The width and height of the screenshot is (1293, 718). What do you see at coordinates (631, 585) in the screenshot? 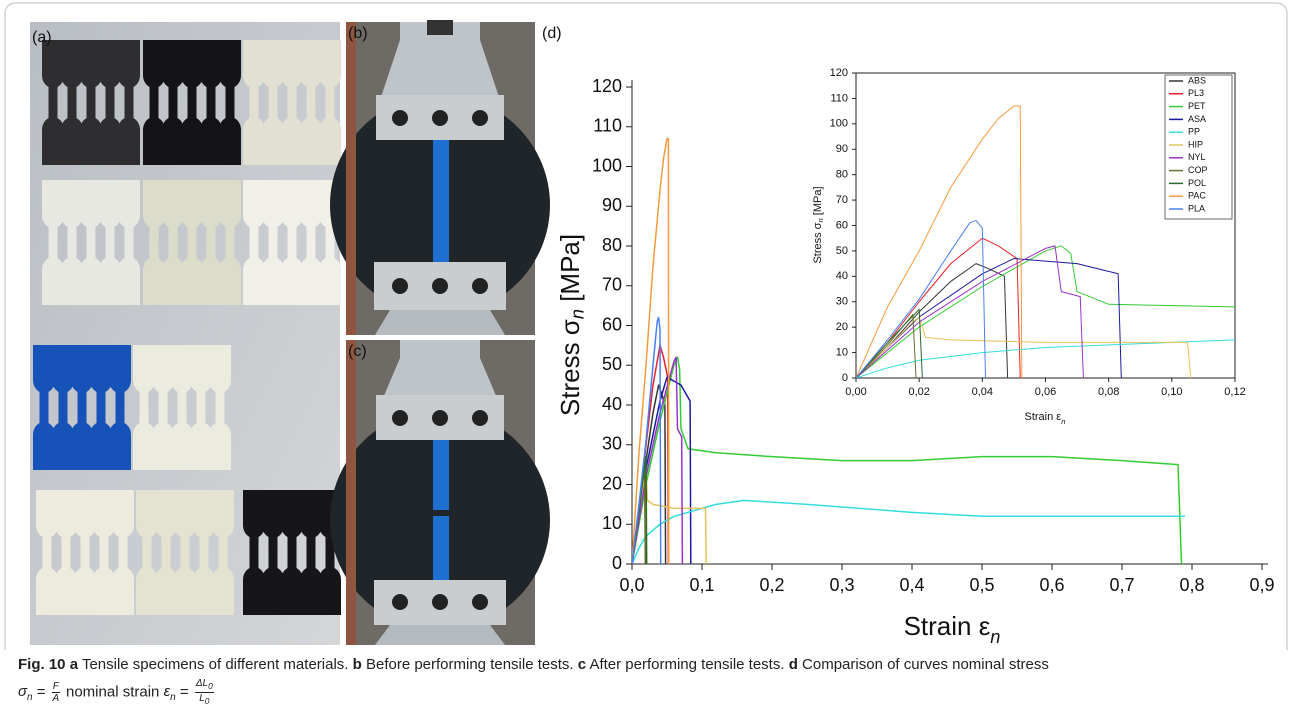
I see `x-tick-label: 0,0` at bounding box center [631, 585].